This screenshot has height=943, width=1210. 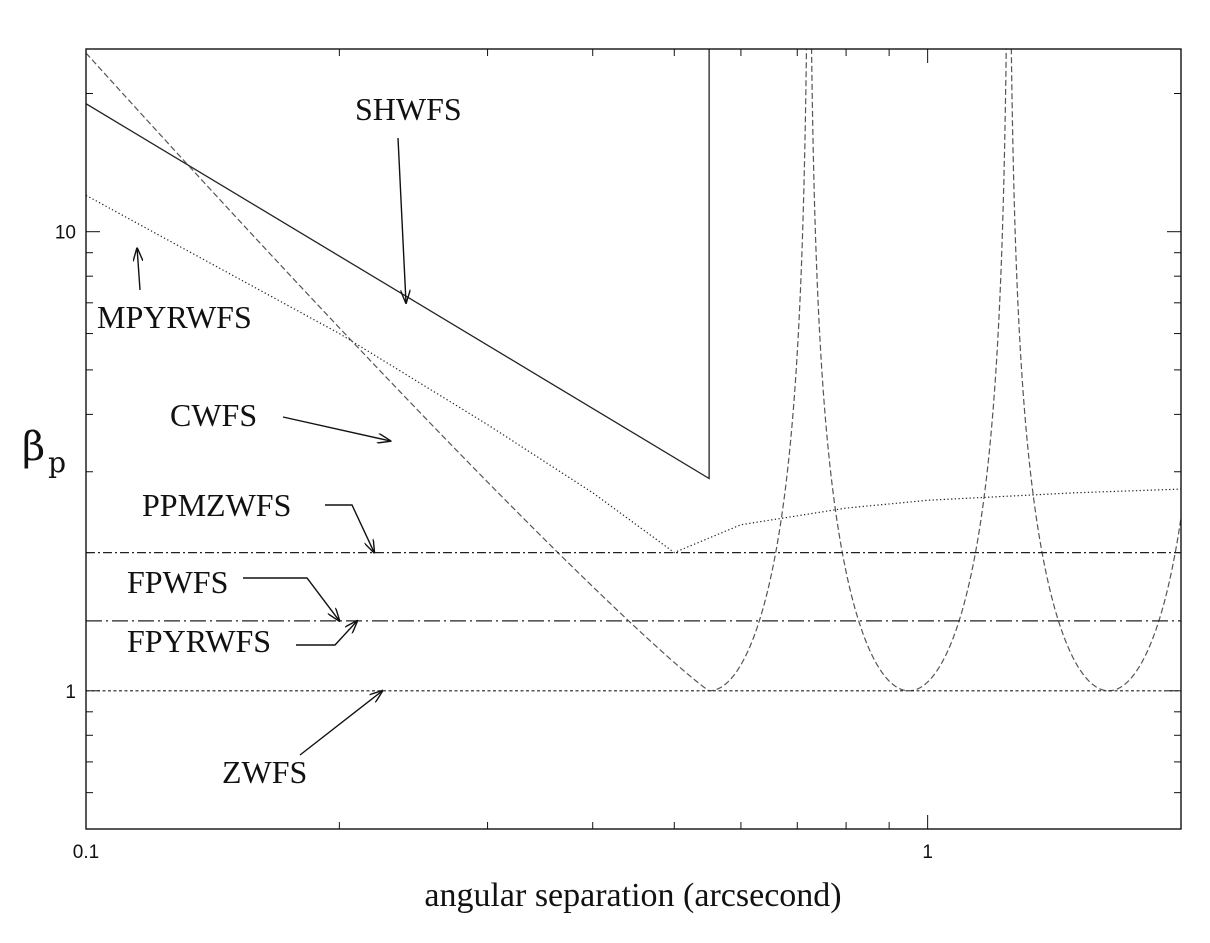 What do you see at coordinates (177, 582) in the screenshot?
I see `annotation-label-fpwfs: FPWFS` at bounding box center [177, 582].